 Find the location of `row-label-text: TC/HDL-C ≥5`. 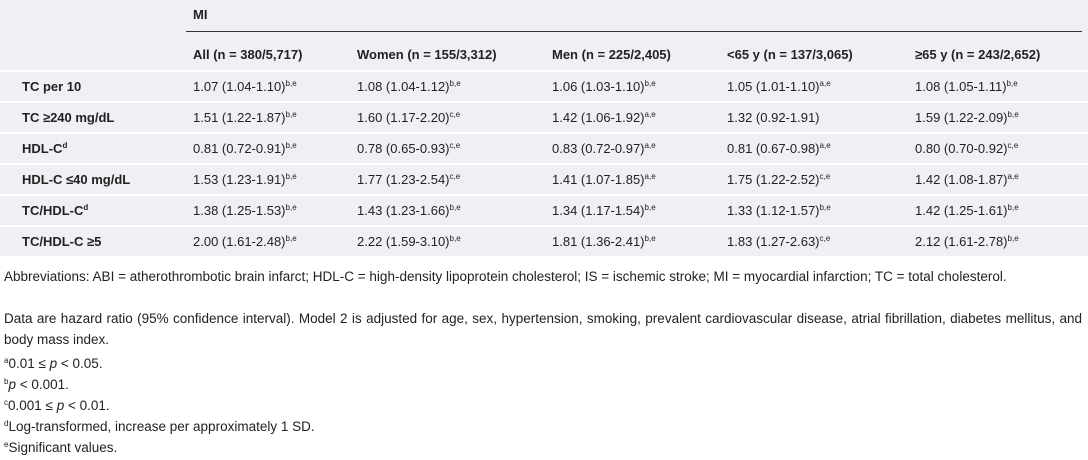

row-label-text: TC/HDL-C ≥5 is located at coordinates (62, 241).